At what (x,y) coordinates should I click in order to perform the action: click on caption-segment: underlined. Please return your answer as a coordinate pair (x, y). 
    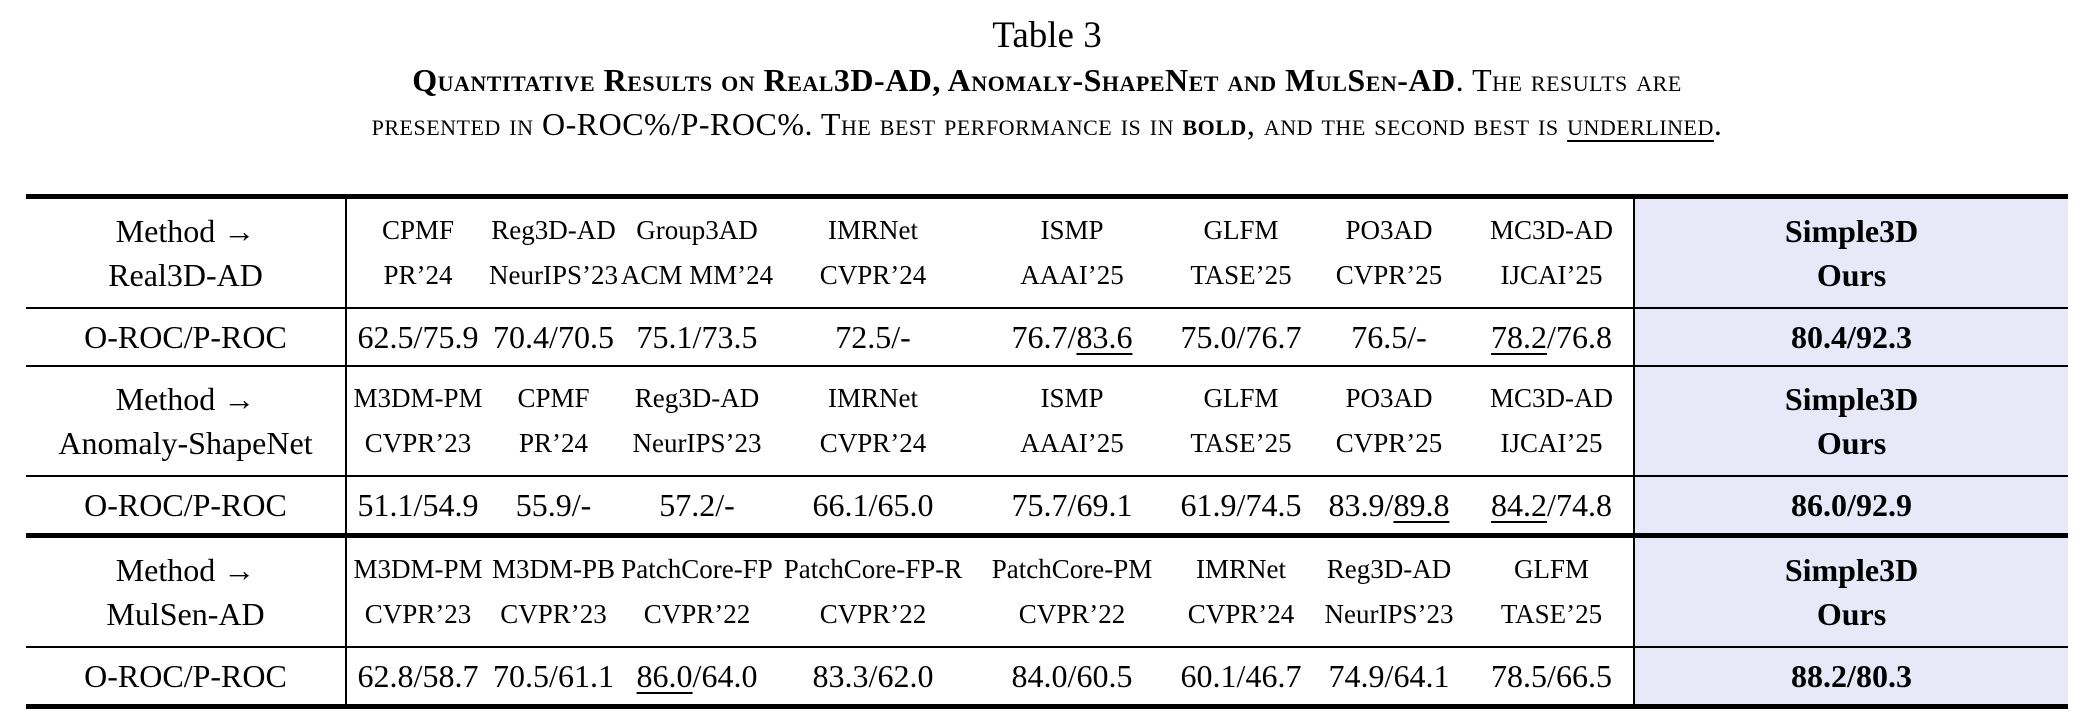
    Looking at the image, I should click on (1640, 124).